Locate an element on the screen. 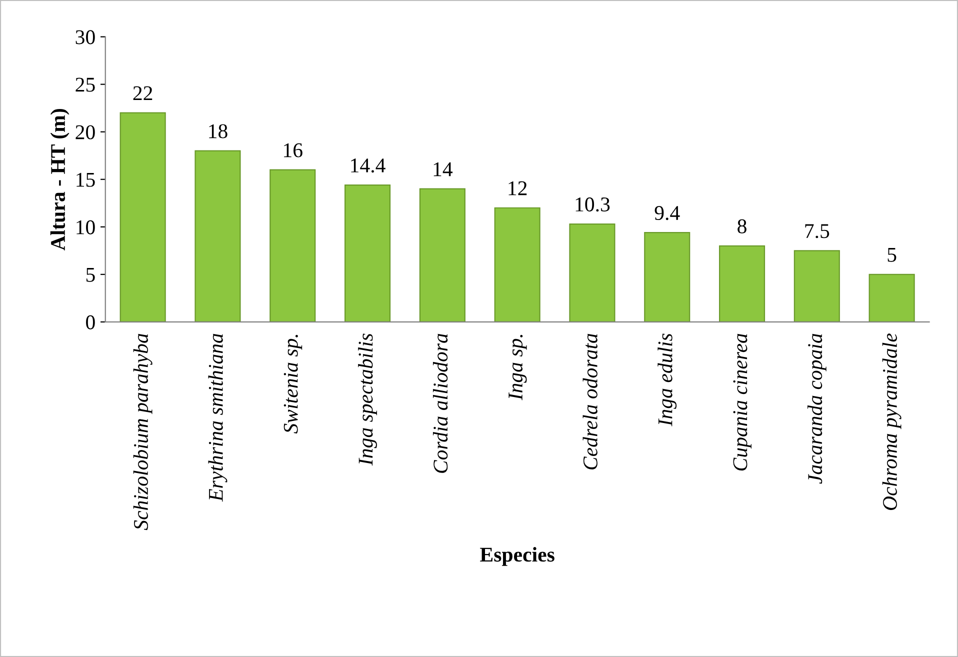 The height and width of the screenshot is (657, 958). data-label: 8 is located at coordinates (742, 226).